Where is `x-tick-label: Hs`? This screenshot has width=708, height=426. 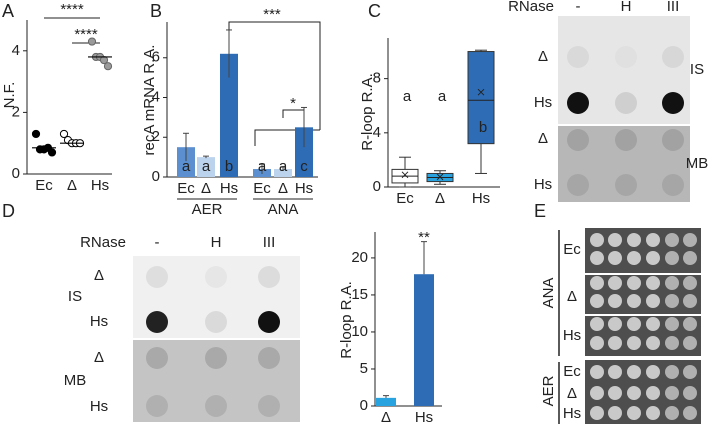 x-tick-label: Hs is located at coordinates (304, 188).